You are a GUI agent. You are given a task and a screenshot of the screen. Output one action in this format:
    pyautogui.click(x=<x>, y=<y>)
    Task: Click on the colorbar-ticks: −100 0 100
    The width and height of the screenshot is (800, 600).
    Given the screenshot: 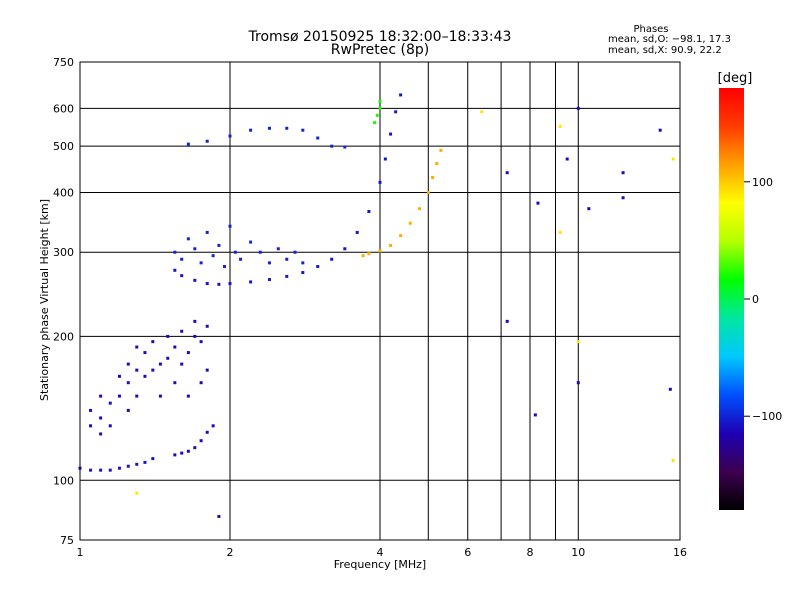 What is the action you would take?
    pyautogui.click(x=763, y=299)
    